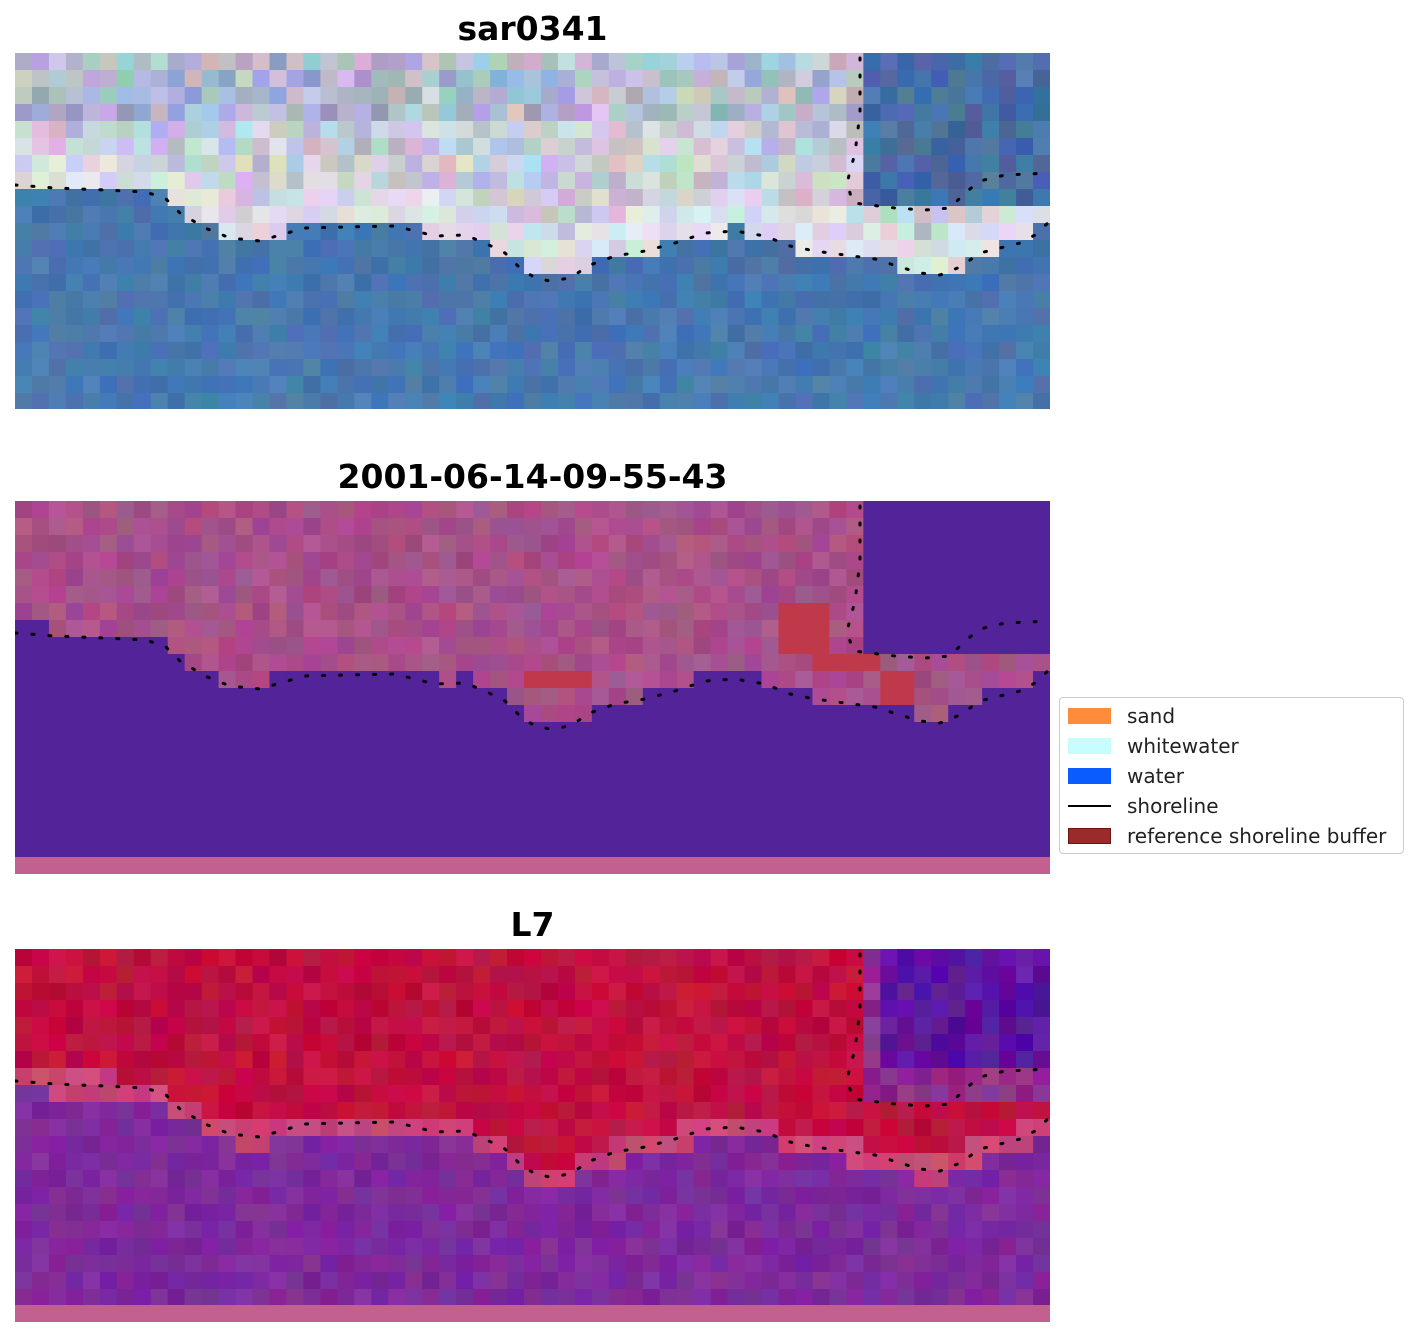  What do you see at coordinates (532, 28) in the screenshot?
I see `panel-title-rgb: sar0341` at bounding box center [532, 28].